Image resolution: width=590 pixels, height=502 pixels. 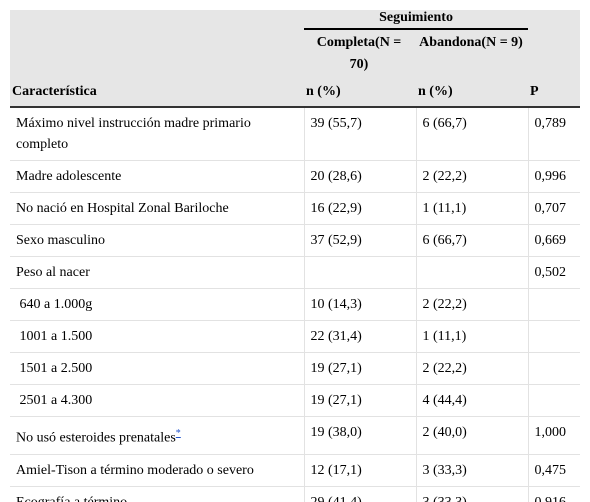 What do you see at coordinates (295, 400) in the screenshot?
I see `table-row: 2501 a 4.300 19 (27,1) 4 (44,4)` at bounding box center [295, 400].